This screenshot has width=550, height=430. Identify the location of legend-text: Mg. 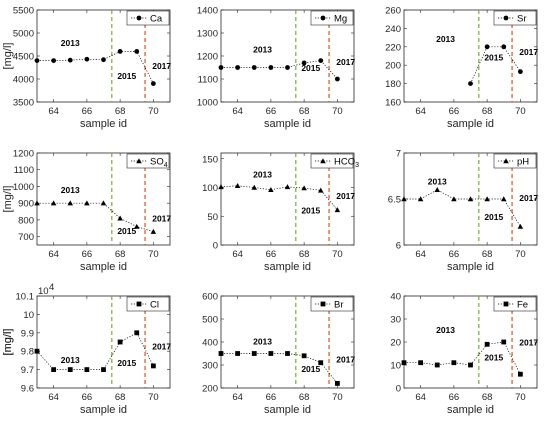
(340, 19).